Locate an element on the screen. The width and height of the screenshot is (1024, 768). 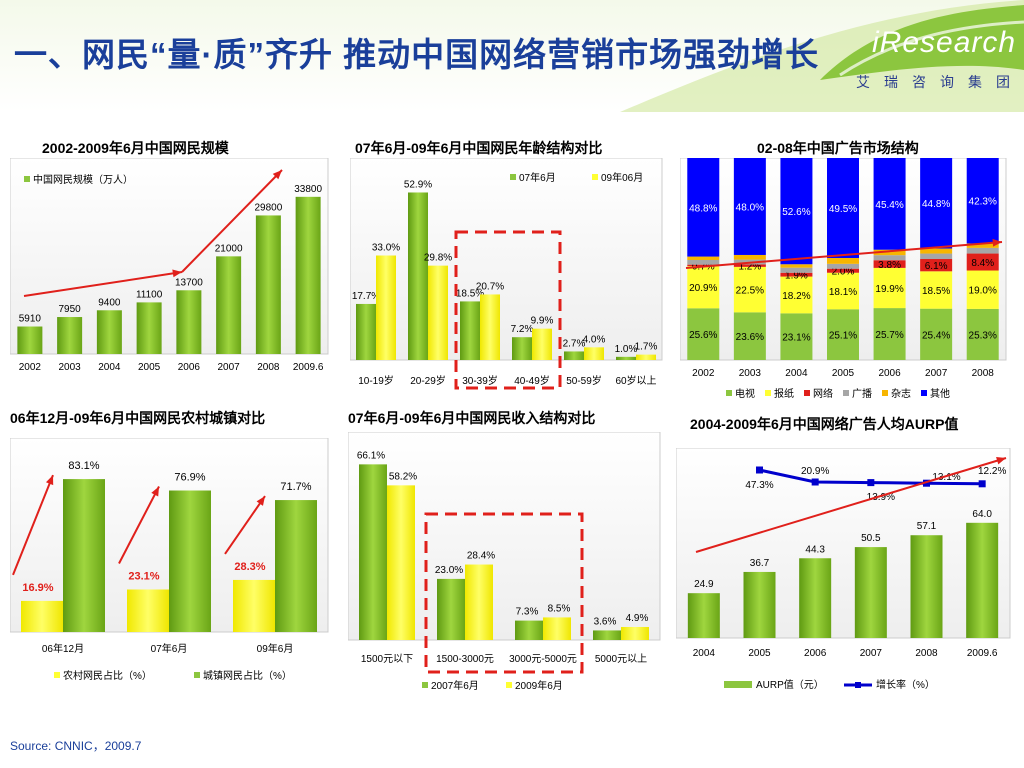
data-label: 5910 is located at coordinates (30, 319).